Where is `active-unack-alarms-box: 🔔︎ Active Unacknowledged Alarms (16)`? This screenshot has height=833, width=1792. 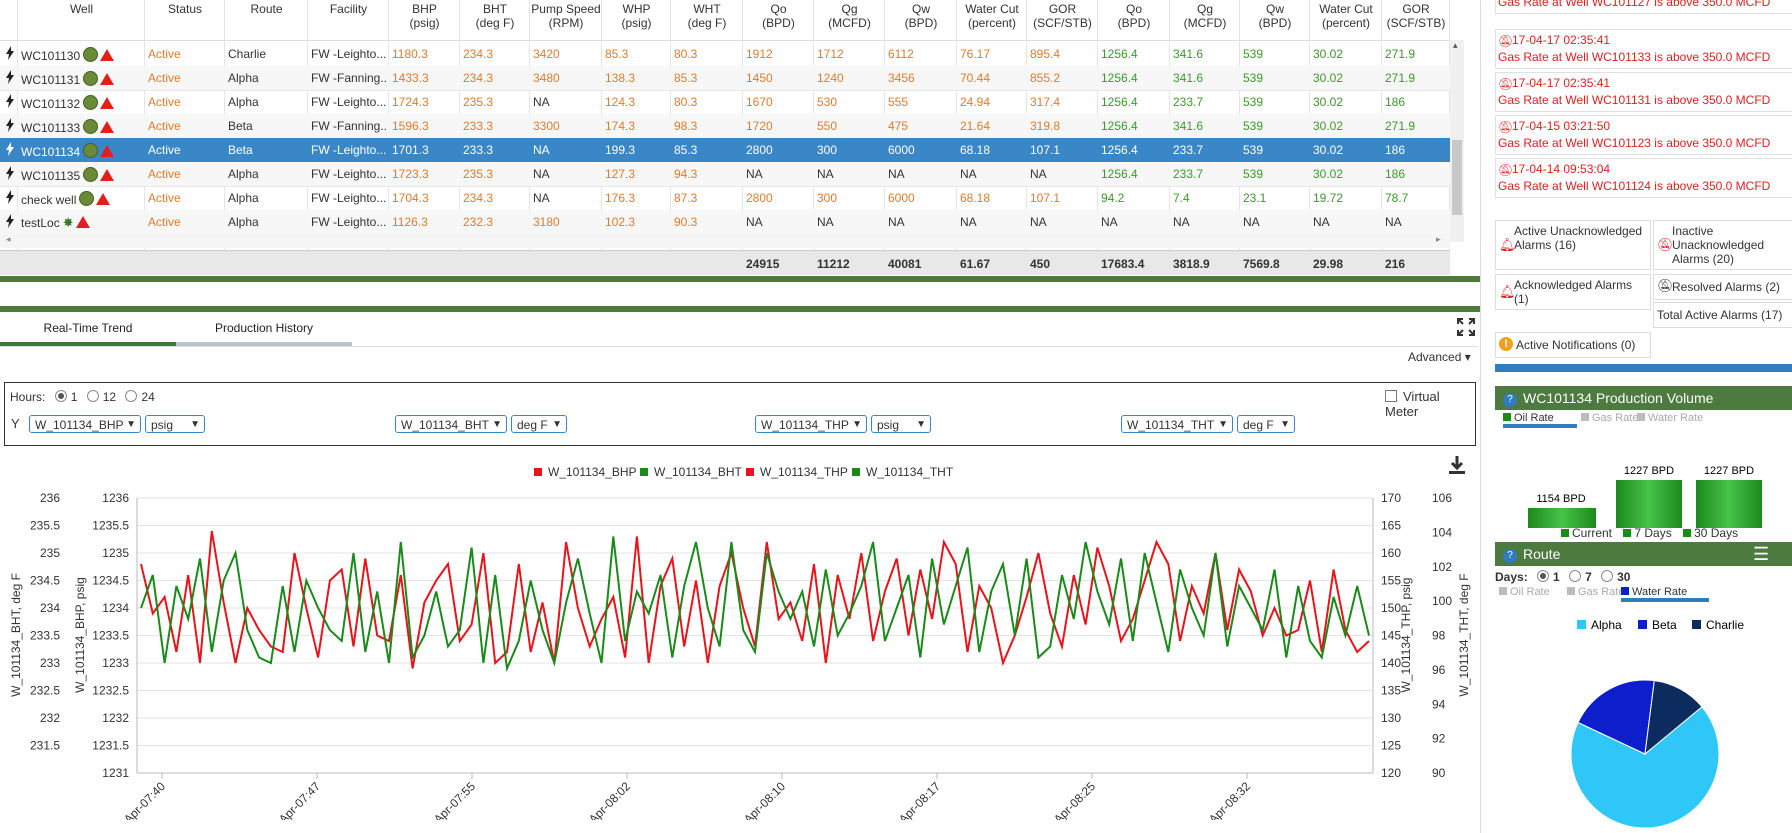 active-unack-alarms-box: 🔔︎ Active Unacknowledged Alarms (16) is located at coordinates (1573, 245).